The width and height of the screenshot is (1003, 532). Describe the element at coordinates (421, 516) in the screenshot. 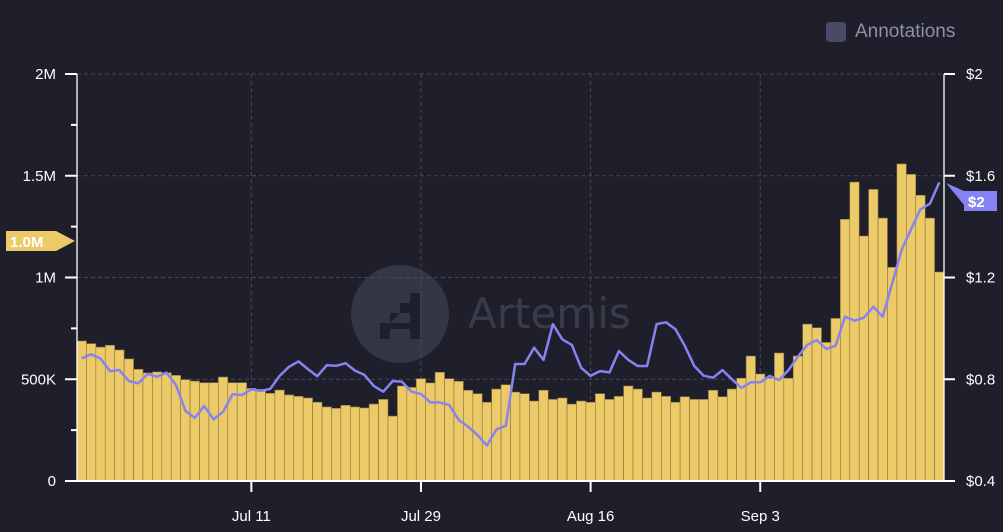

I see `x-tick-label: Jul 29` at that location.